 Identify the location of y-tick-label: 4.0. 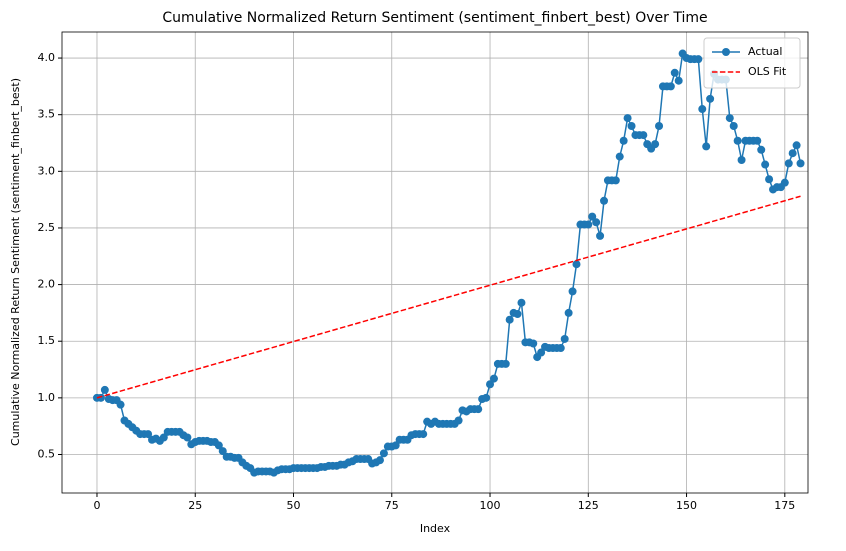
(47, 57).